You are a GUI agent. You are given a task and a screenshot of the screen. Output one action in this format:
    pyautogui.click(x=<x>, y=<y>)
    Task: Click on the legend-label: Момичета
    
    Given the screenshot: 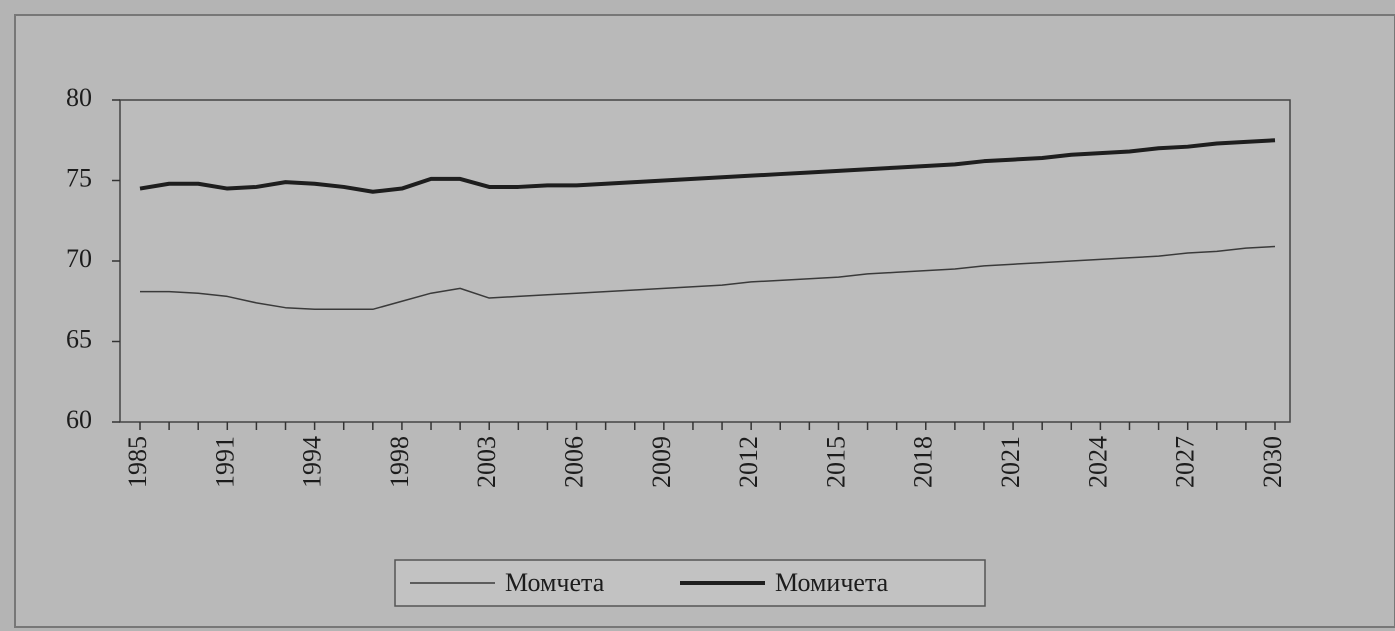 What is the action you would take?
    pyautogui.click(x=832, y=582)
    